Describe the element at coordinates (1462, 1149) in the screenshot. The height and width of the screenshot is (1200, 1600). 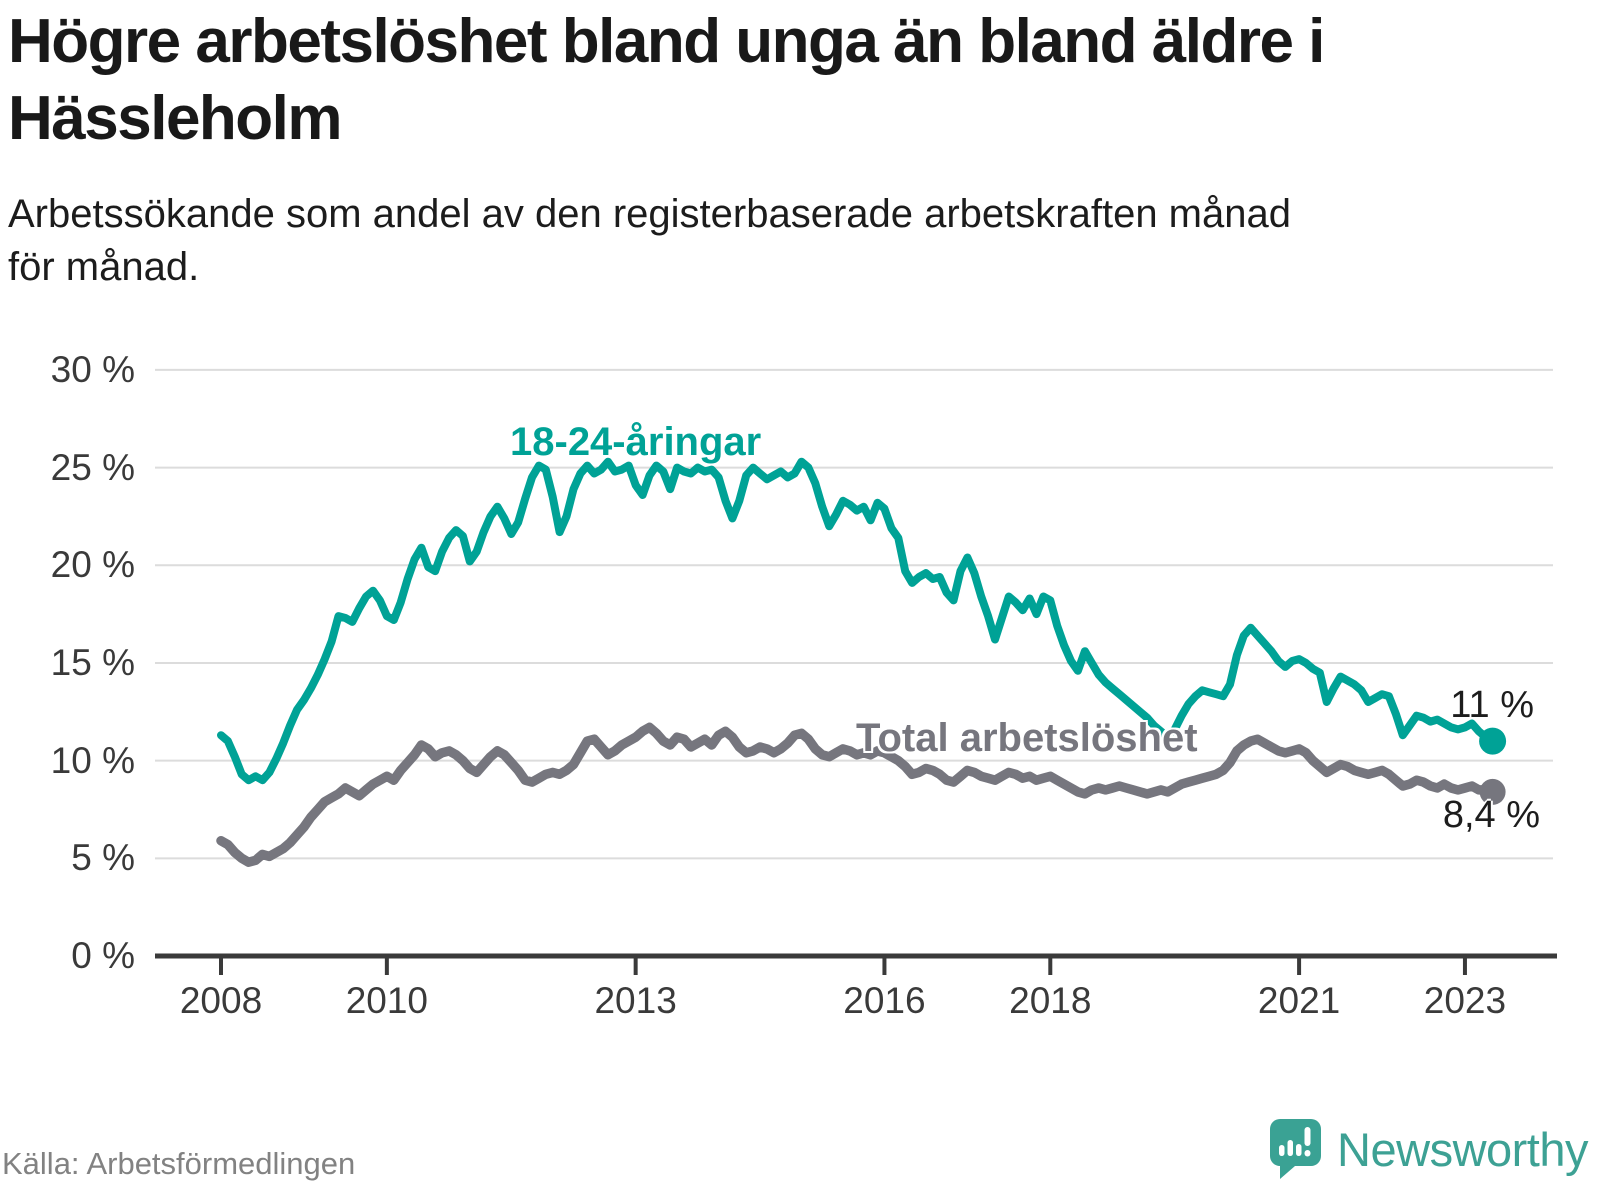
I see `newsworthy-wordmark: Newsworthy` at that location.